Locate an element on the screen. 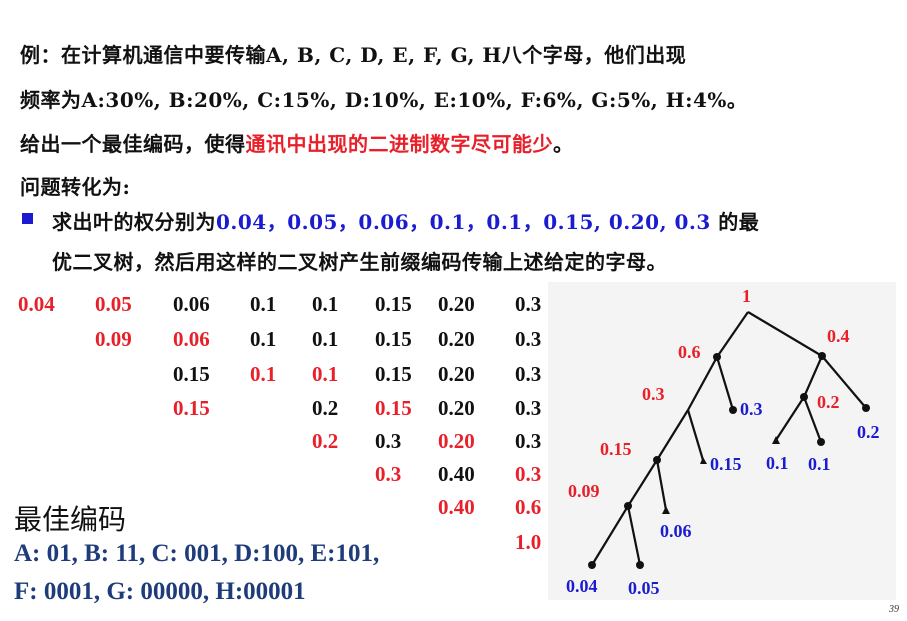 Image resolution: width=907 pixels, height=621 pixels. tree-label-0-06: 0.06 is located at coordinates (676, 531).